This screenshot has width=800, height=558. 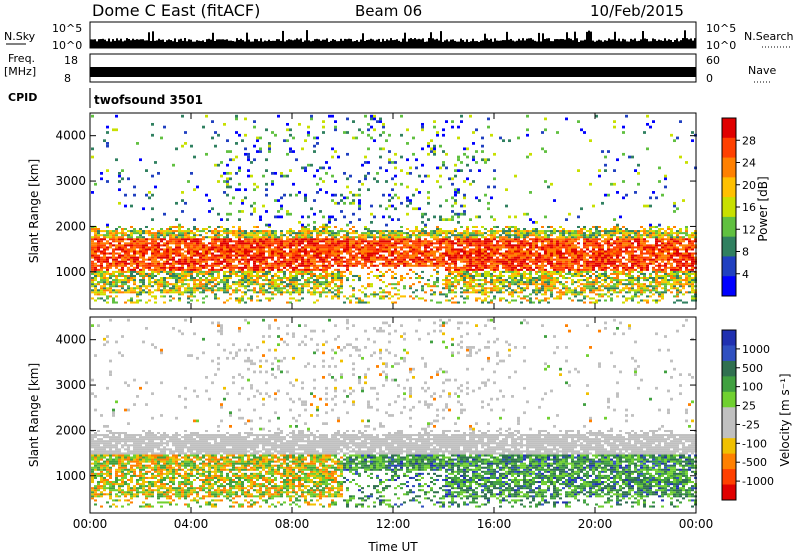 What do you see at coordinates (20, 71) in the screenshot?
I see `freq-unit: [MHz]` at bounding box center [20, 71].